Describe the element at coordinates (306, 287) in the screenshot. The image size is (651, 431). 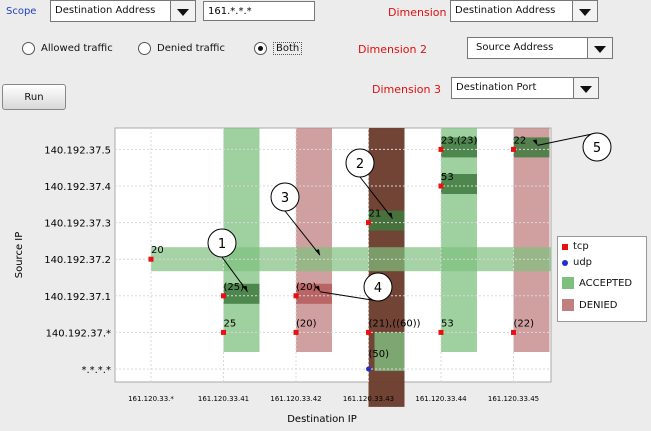
I see `data-label: (20)` at that location.